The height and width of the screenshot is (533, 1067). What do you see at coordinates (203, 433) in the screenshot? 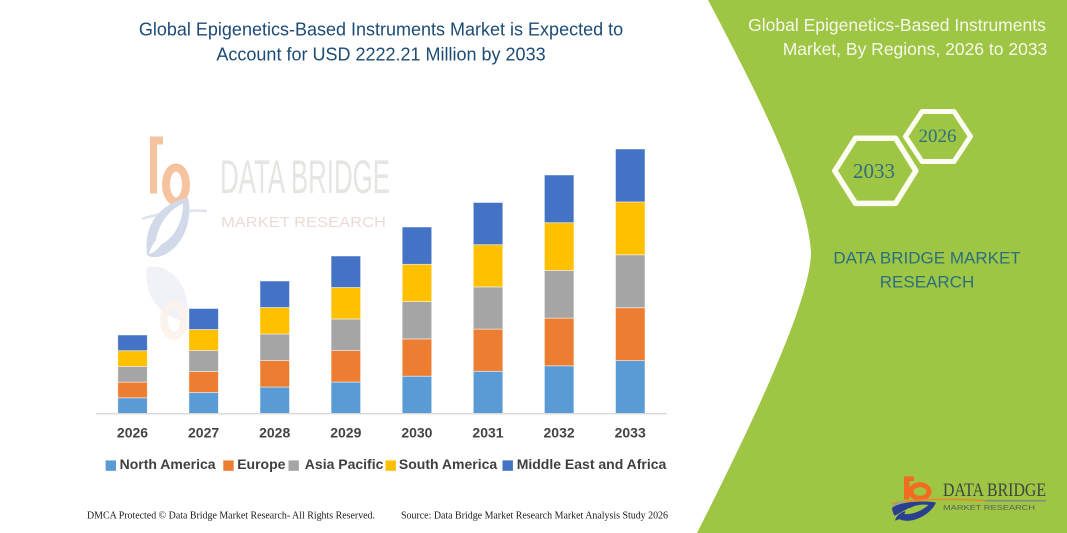
I see `svg-text: 2027` at bounding box center [203, 433].